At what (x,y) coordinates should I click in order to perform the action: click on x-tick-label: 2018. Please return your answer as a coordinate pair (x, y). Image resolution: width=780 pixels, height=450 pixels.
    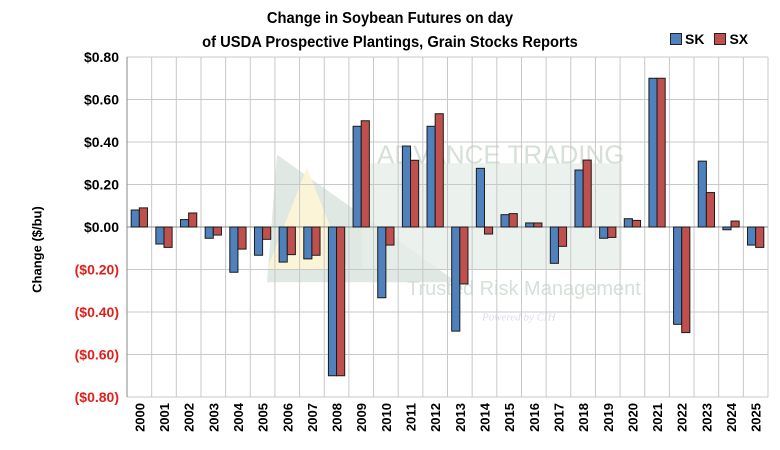
    Looking at the image, I should click on (583, 417).